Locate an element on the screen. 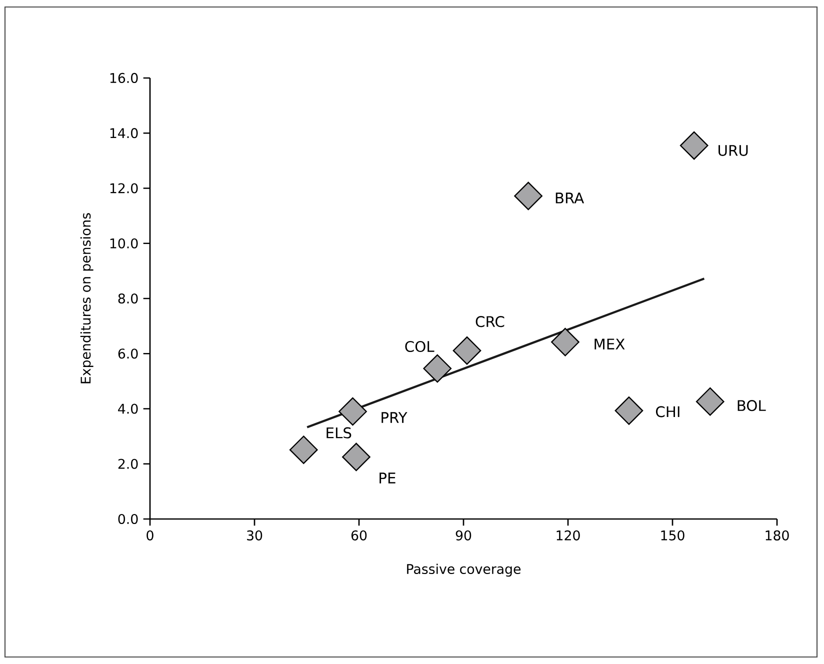  y-tick-label: 0.0 is located at coordinates (128, 519).